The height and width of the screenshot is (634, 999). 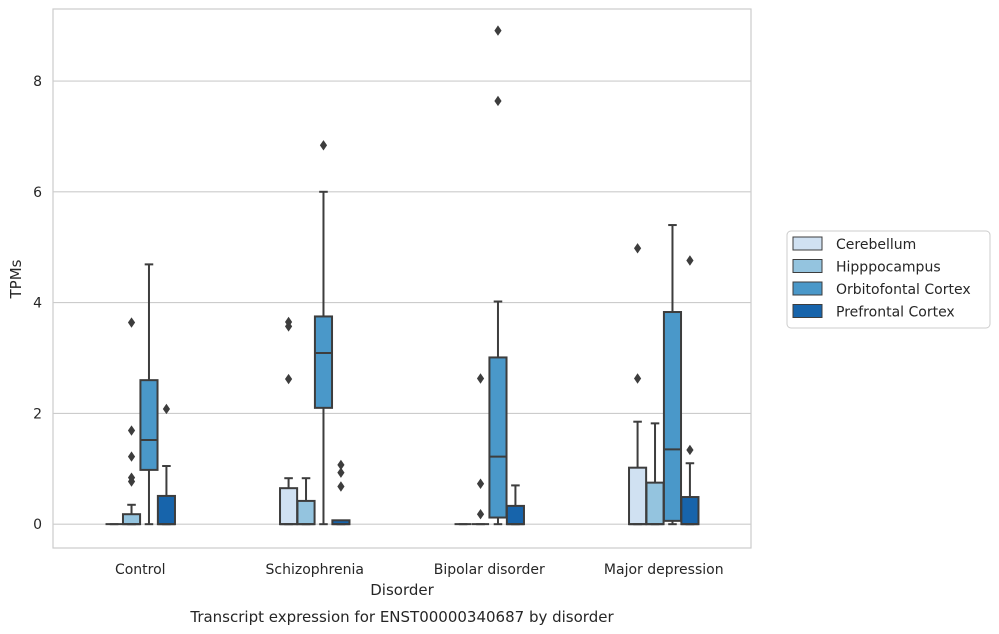 I want to click on y-axis-ticks: 0 2 4 6 8, so click(x=37, y=303).